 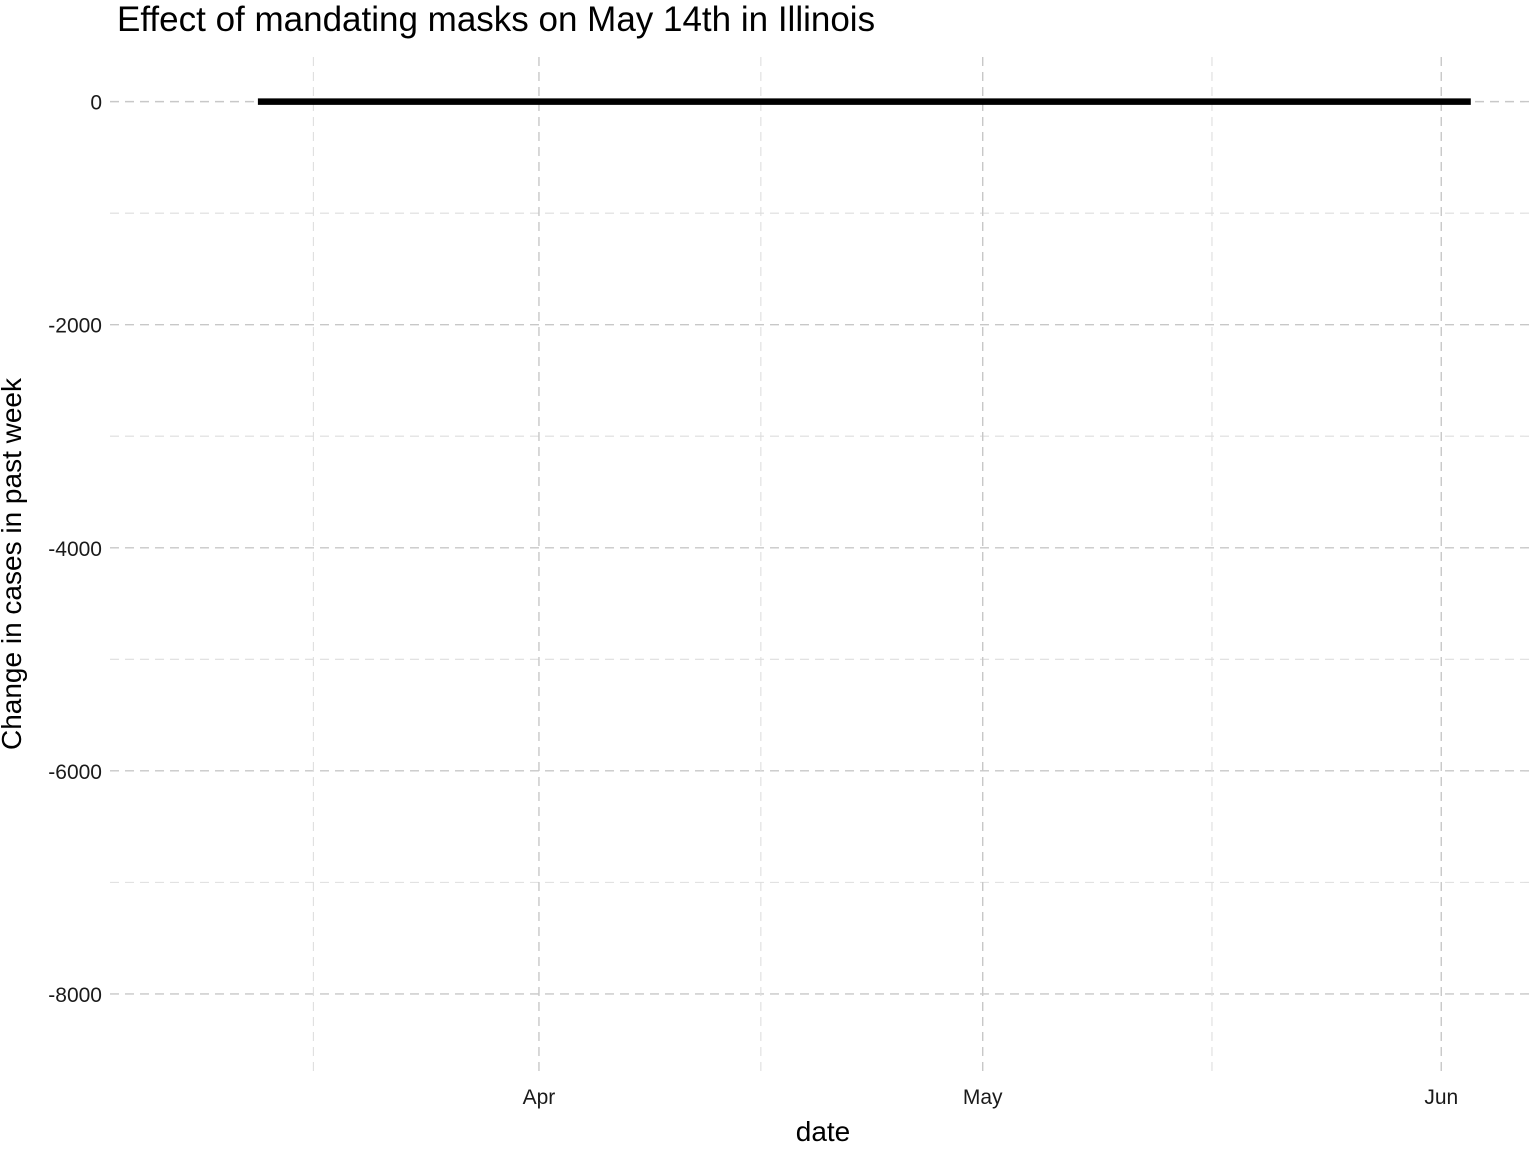 What do you see at coordinates (823, 1131) in the screenshot?
I see `x-axis-title: date` at bounding box center [823, 1131].